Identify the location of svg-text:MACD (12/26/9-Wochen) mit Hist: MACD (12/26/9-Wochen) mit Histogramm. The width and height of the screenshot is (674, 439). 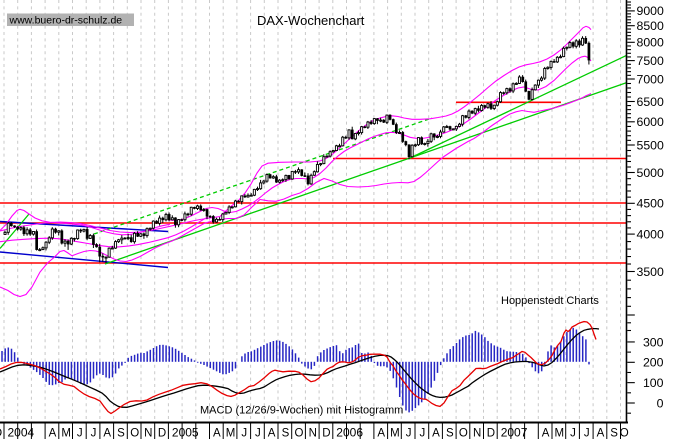
(301, 411).